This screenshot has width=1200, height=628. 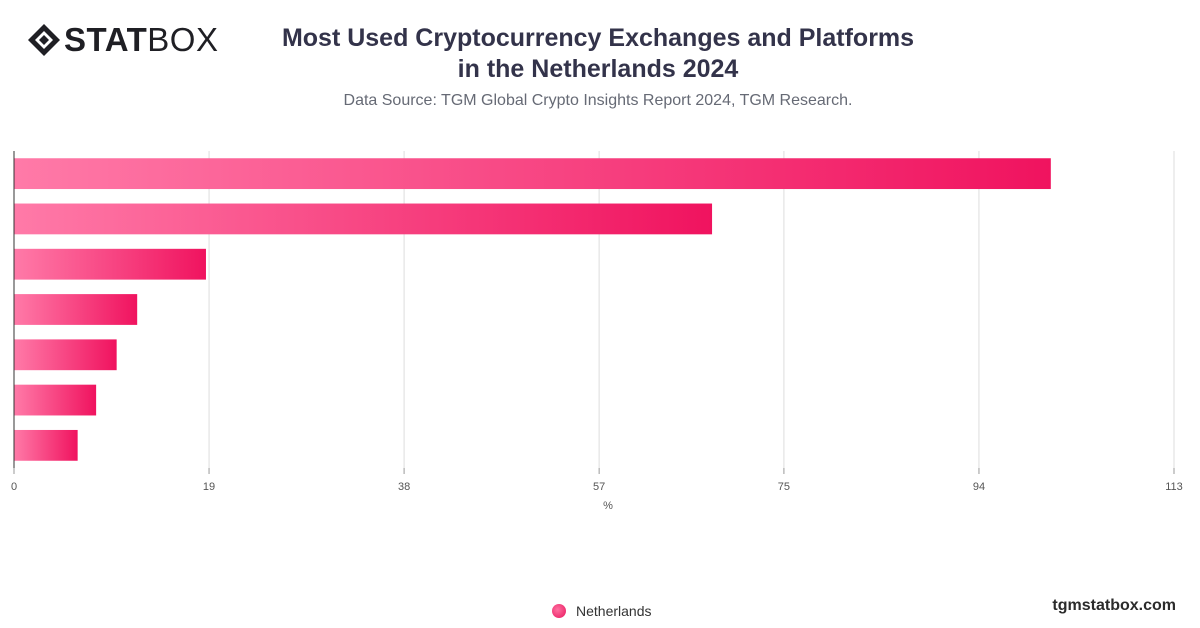 What do you see at coordinates (209, 487) in the screenshot?
I see `x-tick-label: 19` at bounding box center [209, 487].